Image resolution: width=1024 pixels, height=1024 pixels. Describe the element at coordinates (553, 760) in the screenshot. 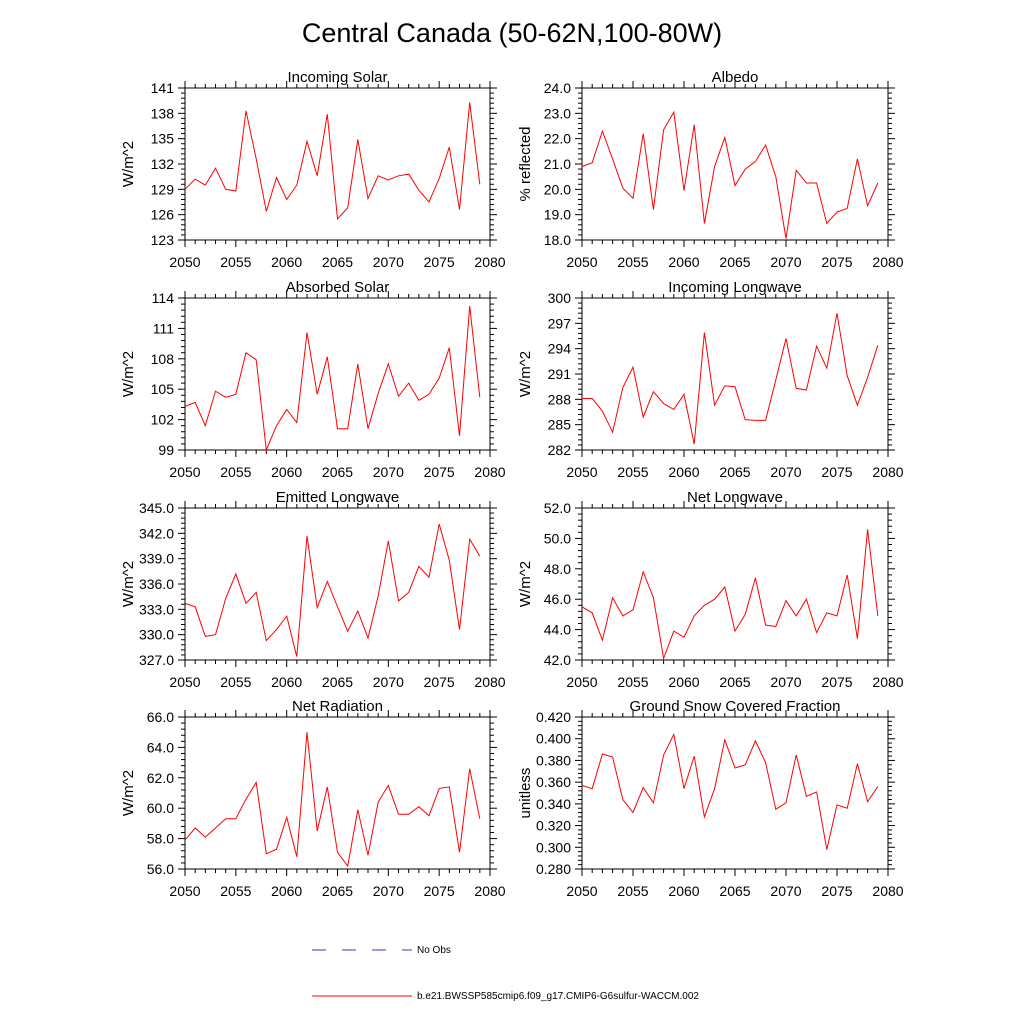

I see `y-tick-label: 0.380` at that location.